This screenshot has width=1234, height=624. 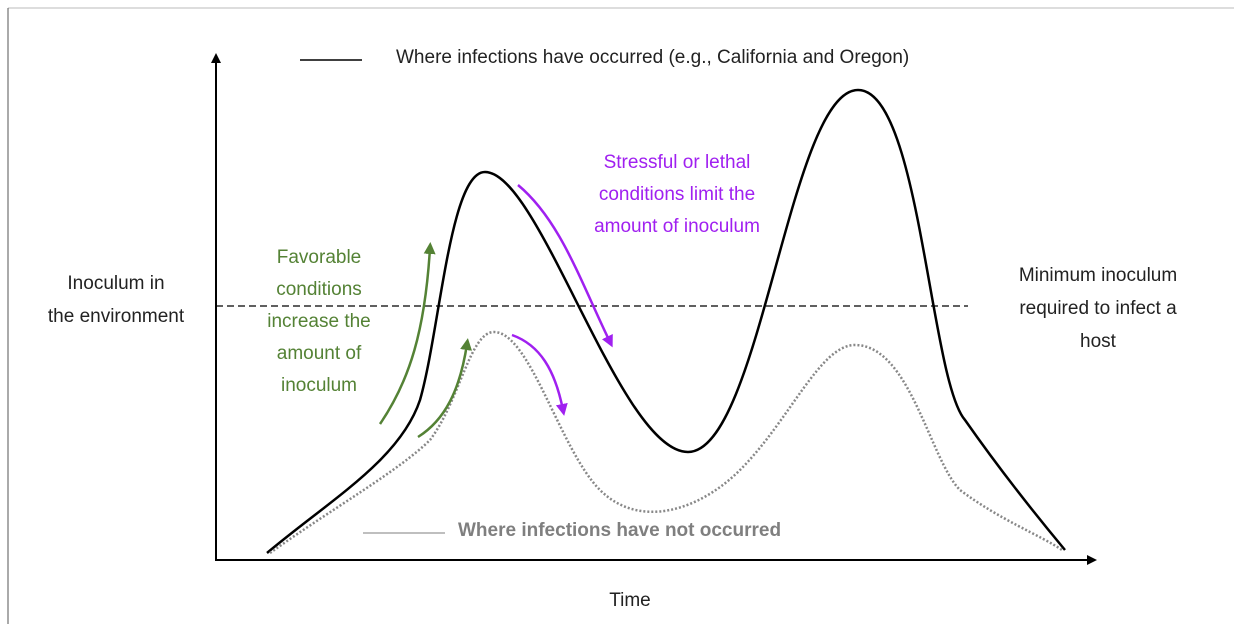 What do you see at coordinates (319, 385) in the screenshot?
I see `text-line: inoculum` at bounding box center [319, 385].